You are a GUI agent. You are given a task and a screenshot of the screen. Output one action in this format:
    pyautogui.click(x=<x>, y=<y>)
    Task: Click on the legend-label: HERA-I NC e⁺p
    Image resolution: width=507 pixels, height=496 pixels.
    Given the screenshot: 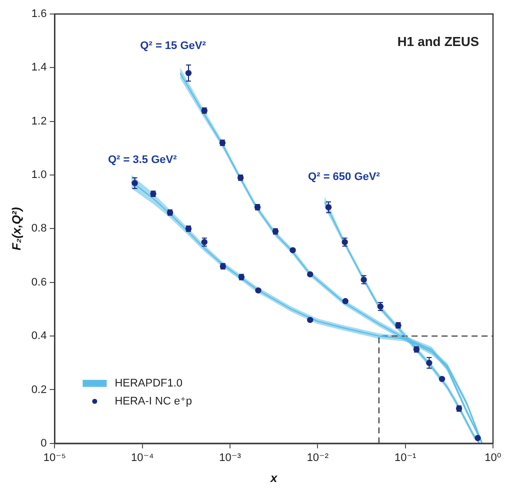 What is the action you would take?
    pyautogui.click(x=153, y=401)
    